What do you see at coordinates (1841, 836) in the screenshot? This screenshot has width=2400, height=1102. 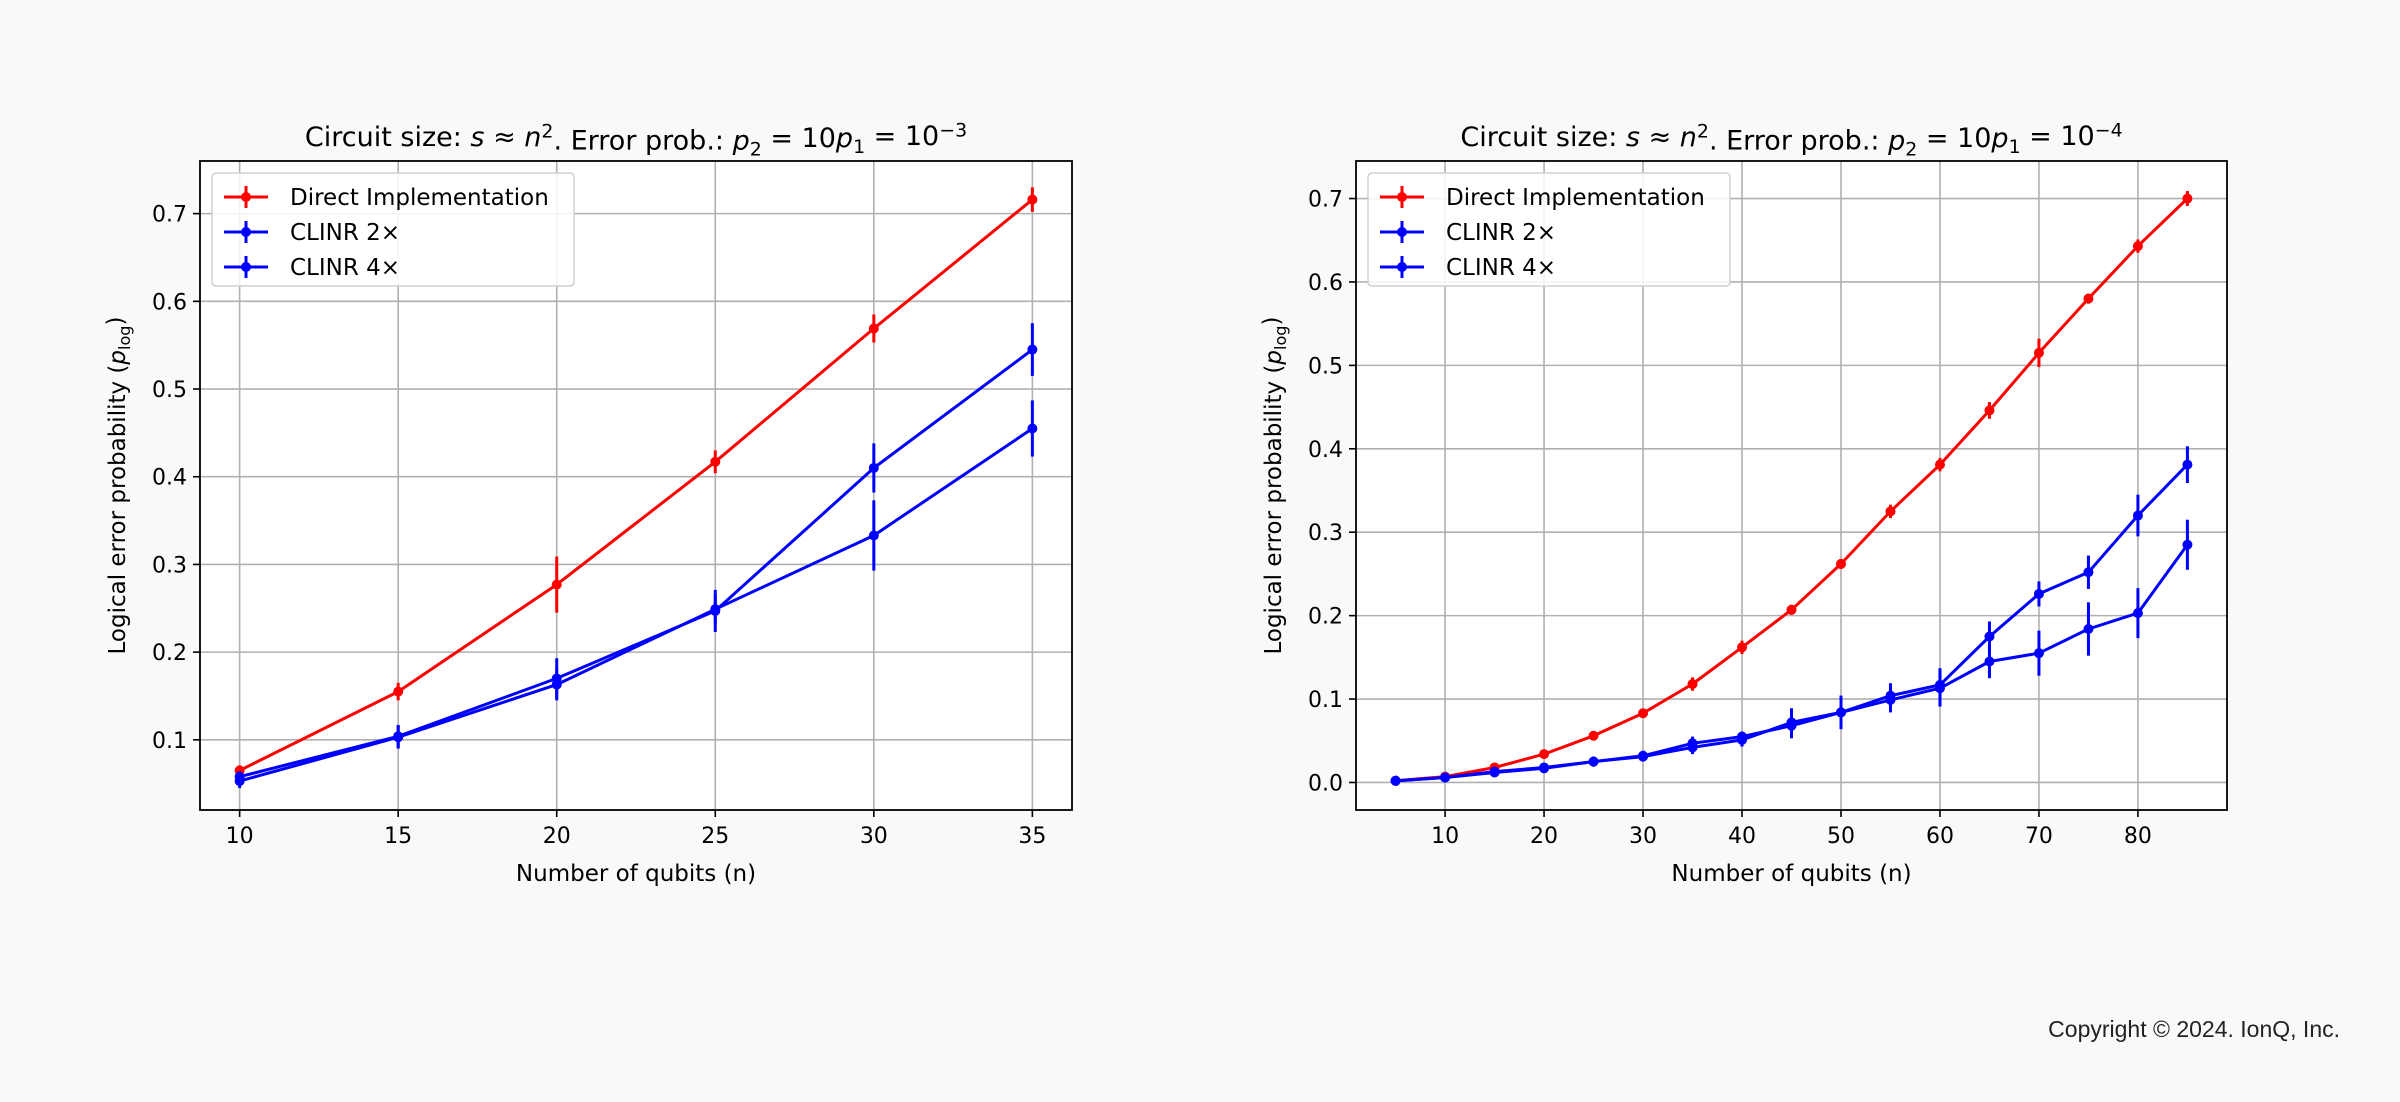 I see `x-tick-label: 50` at bounding box center [1841, 836].